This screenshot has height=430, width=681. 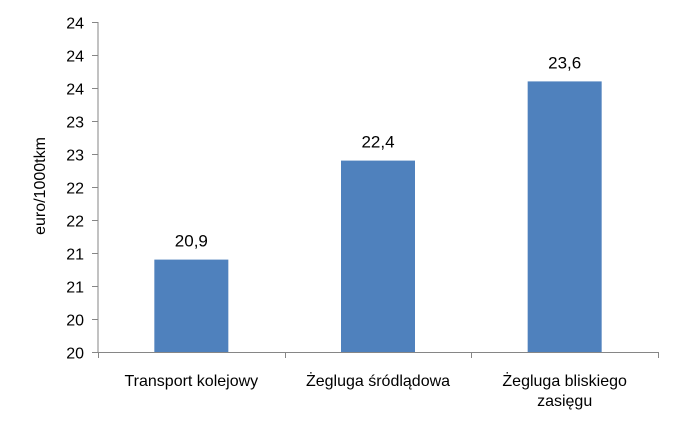 I want to click on y-axis: 20 20 21 21 22 22 23 23 24 24 24, so click(x=82, y=189).